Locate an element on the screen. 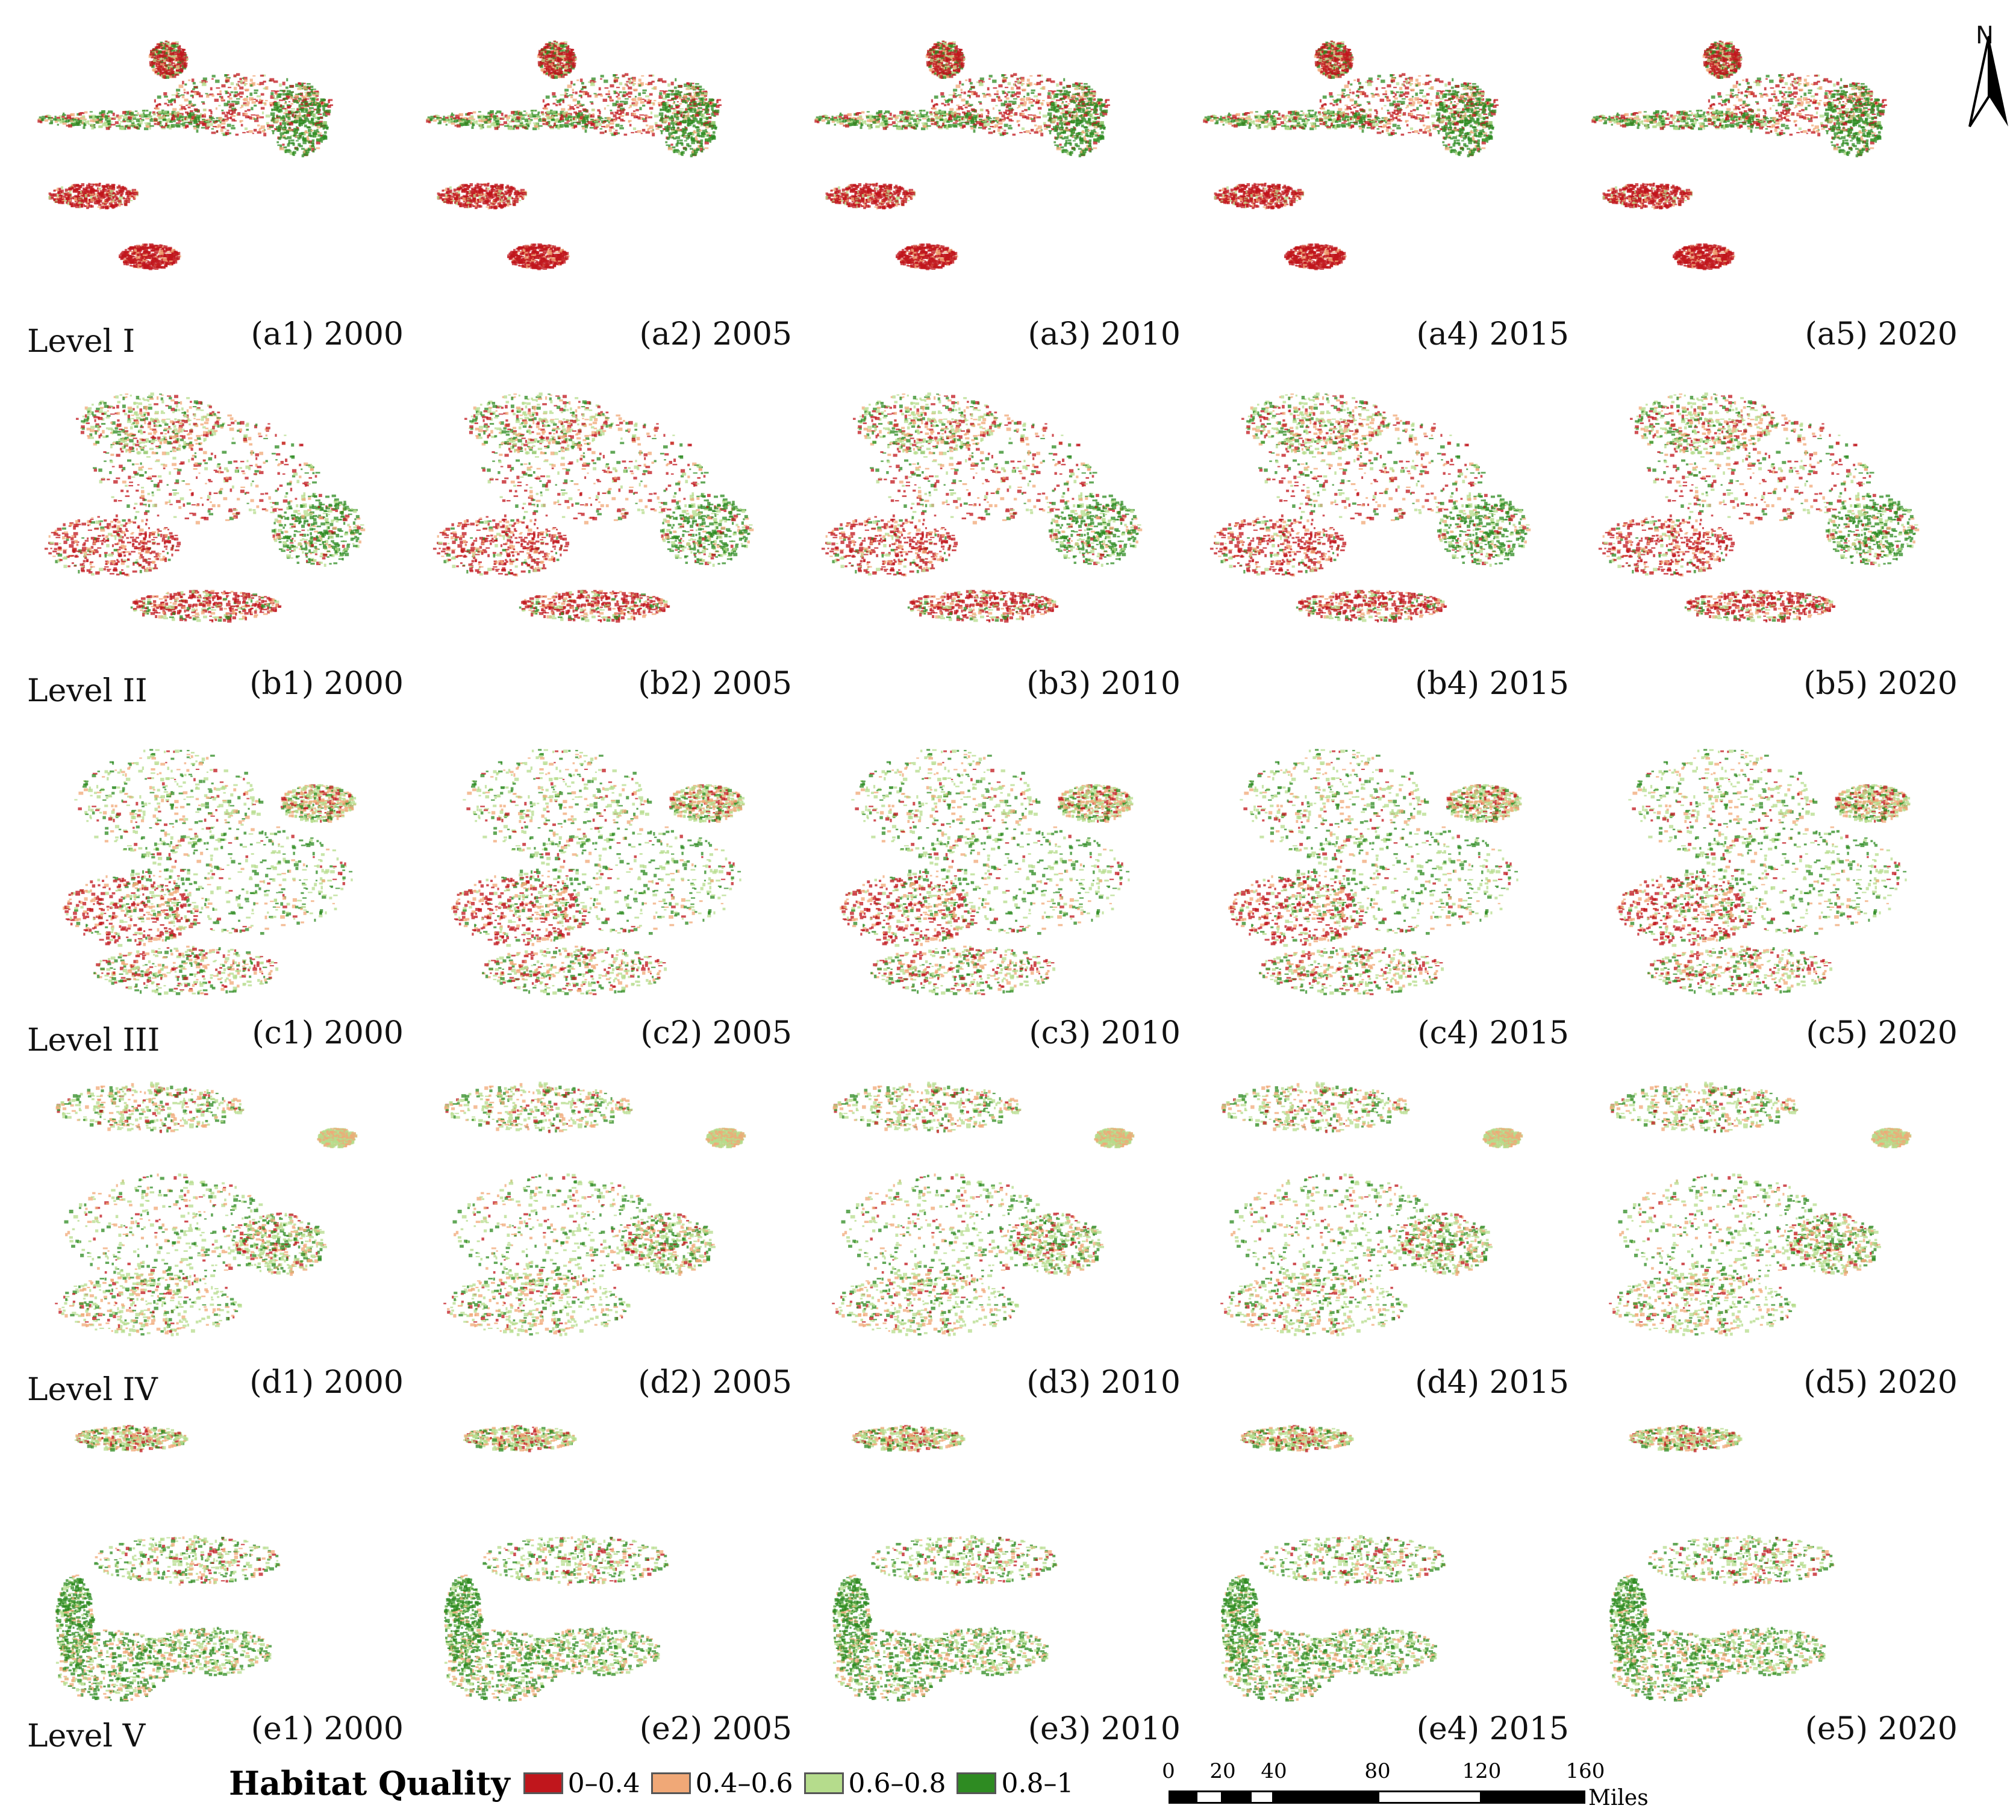 The image size is (2016, 1820). legend-item: 0.4–0.6 is located at coordinates (722, 1784).